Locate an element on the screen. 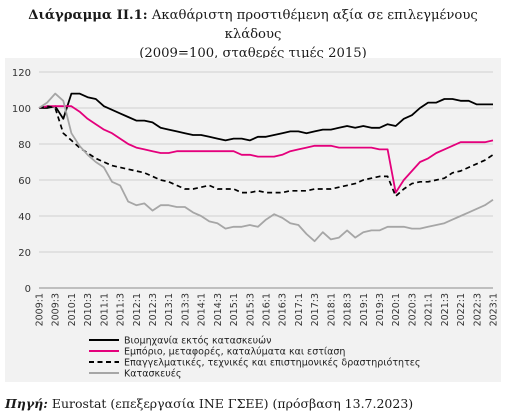  x-tick-label: 2013:1 is located at coordinates (169, 309).